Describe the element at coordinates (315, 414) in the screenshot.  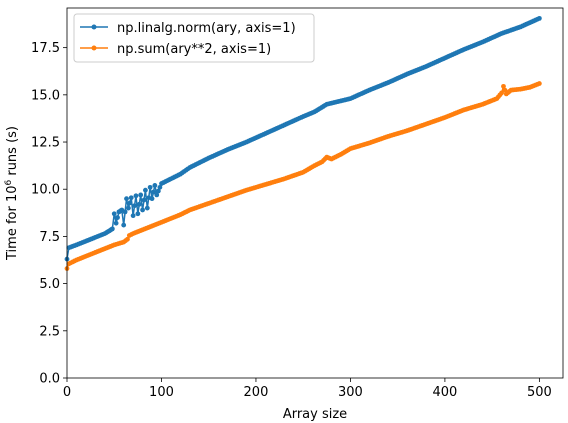
I see `x-axis-label: Array size` at that location.